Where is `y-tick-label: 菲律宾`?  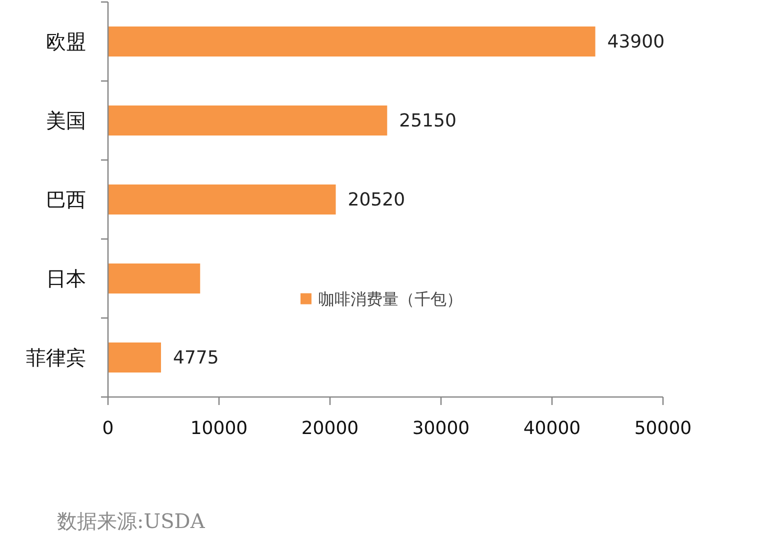 y-tick-label: 菲律宾 is located at coordinates (56, 358).